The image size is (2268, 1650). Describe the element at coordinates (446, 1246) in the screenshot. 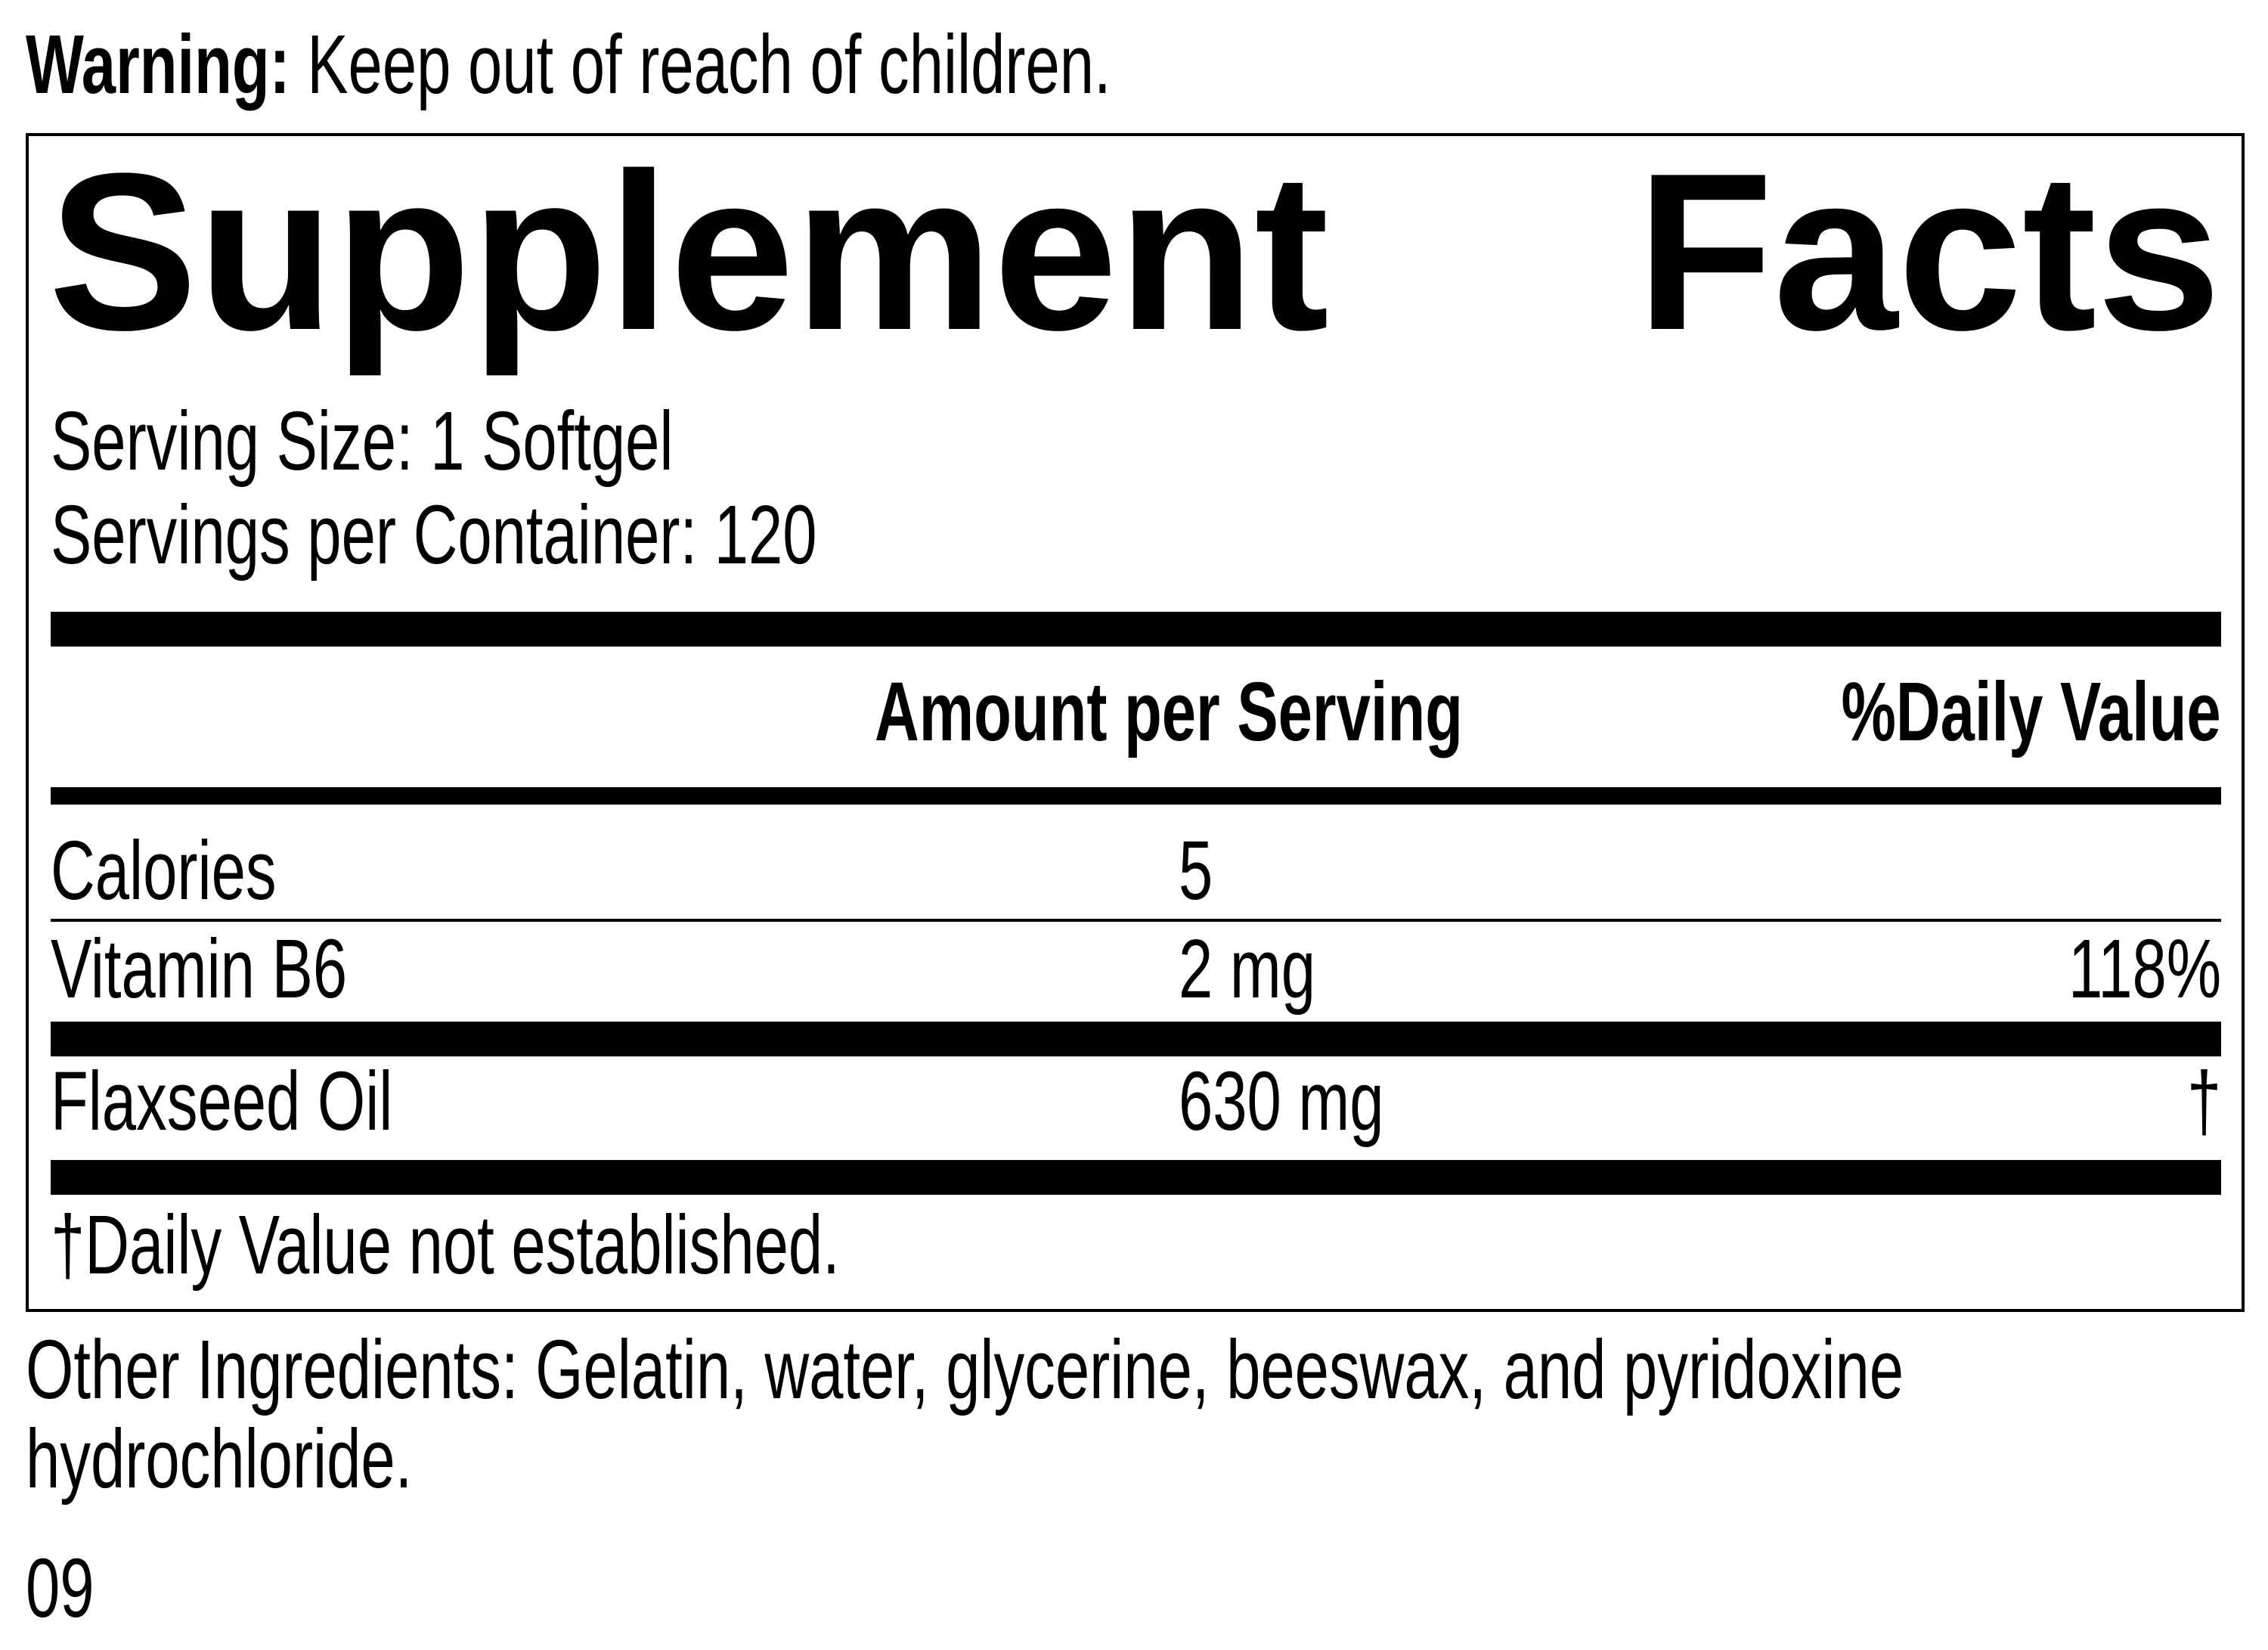

I see `footnote: †Daily Value not established.` at that location.